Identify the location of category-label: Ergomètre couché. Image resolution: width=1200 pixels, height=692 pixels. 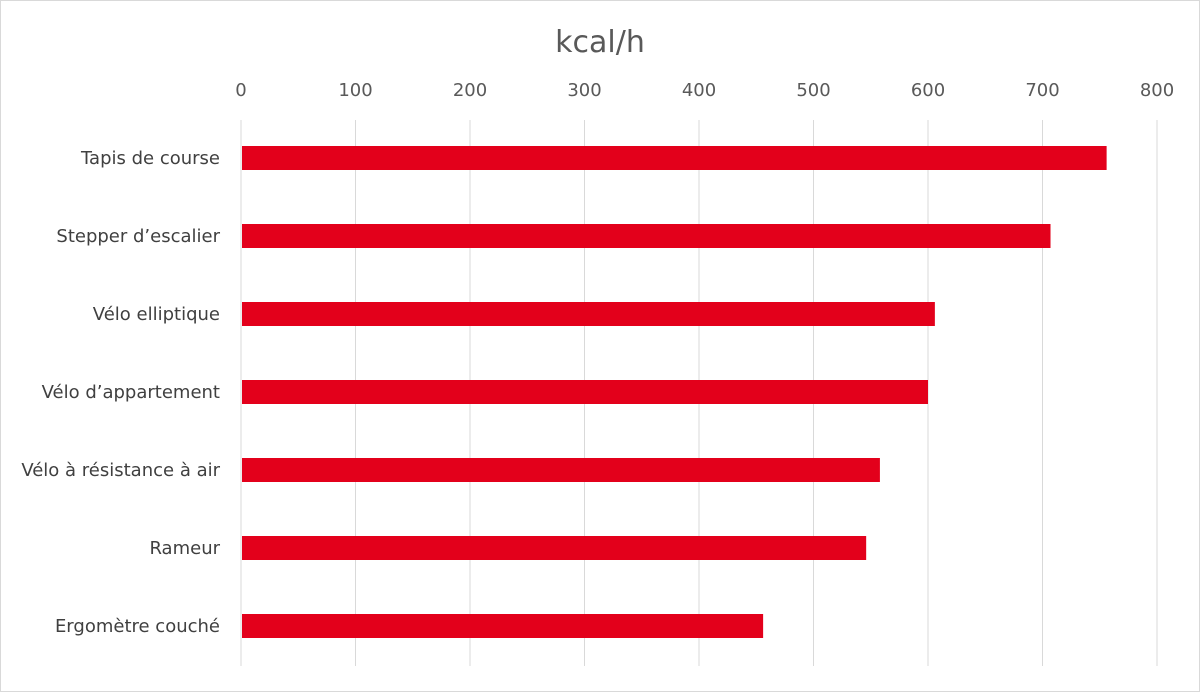
(137, 626).